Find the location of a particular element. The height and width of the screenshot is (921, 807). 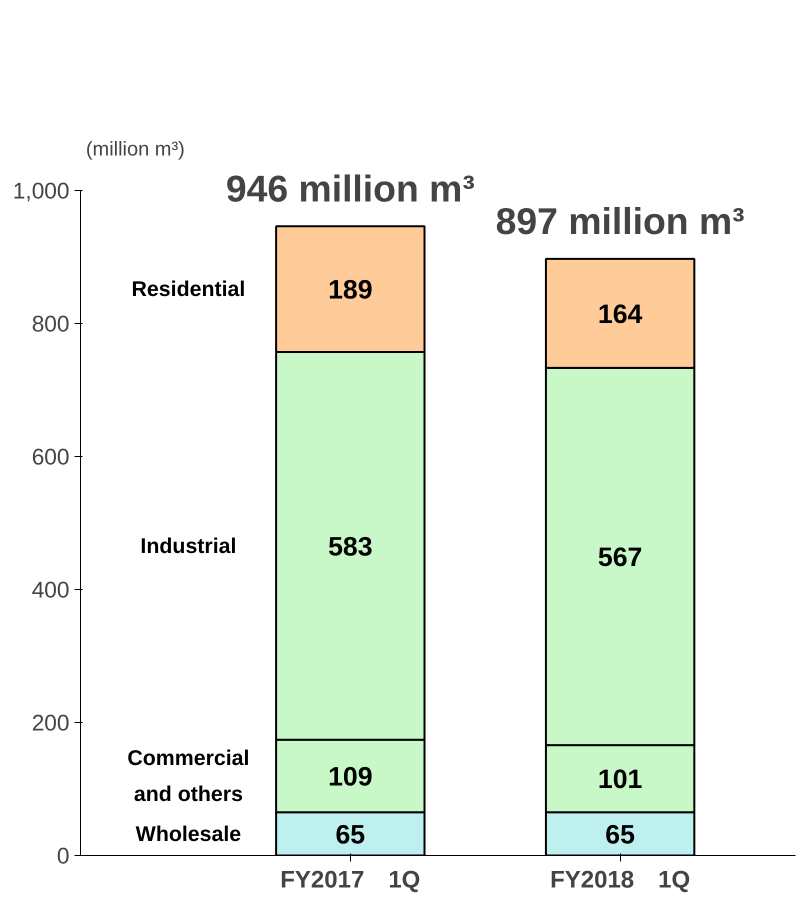

data-label: 164 is located at coordinates (620, 313).